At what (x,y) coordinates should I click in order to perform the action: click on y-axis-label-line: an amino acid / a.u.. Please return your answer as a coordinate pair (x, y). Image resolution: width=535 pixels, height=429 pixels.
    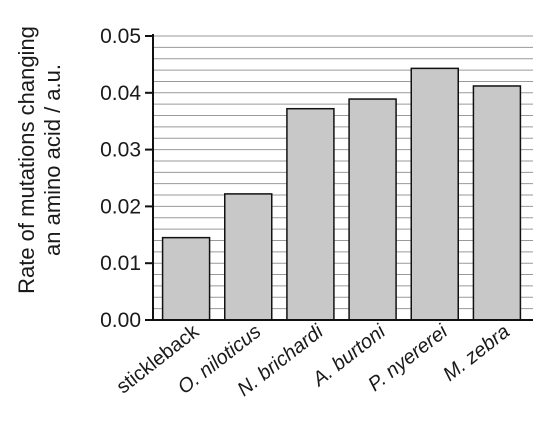
    Looking at the image, I should click on (52, 160).